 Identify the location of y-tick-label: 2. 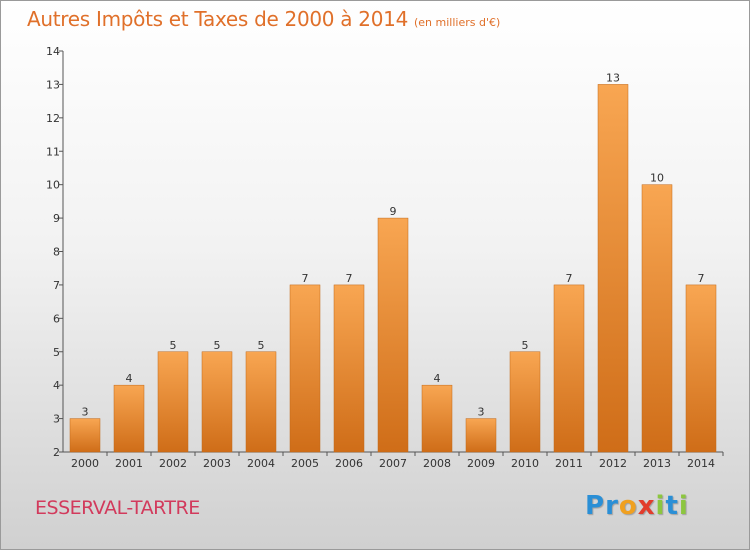
(56, 452).